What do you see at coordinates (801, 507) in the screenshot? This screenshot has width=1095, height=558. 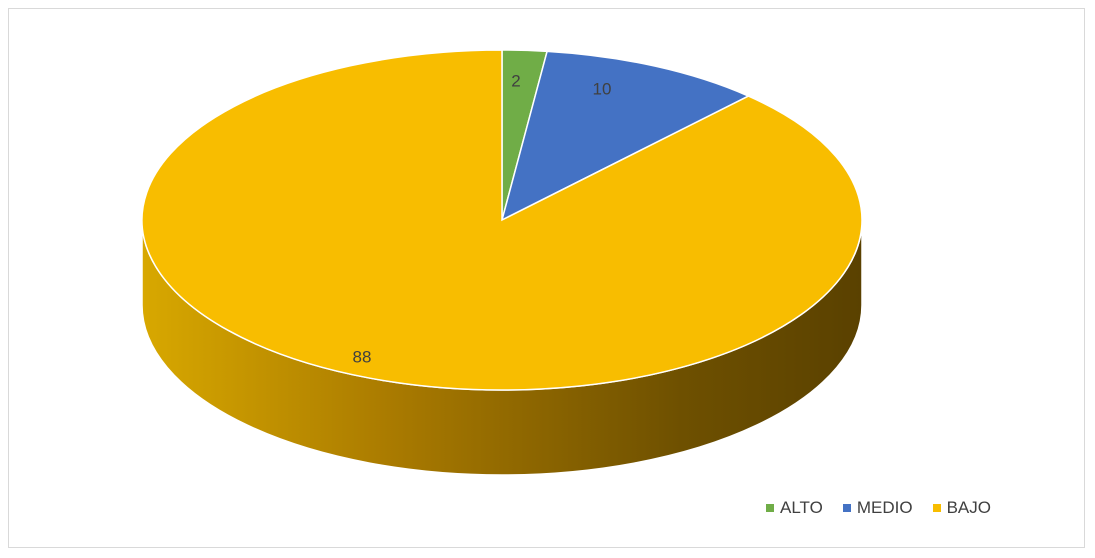 I see `legend-label: ALTO` at bounding box center [801, 507].